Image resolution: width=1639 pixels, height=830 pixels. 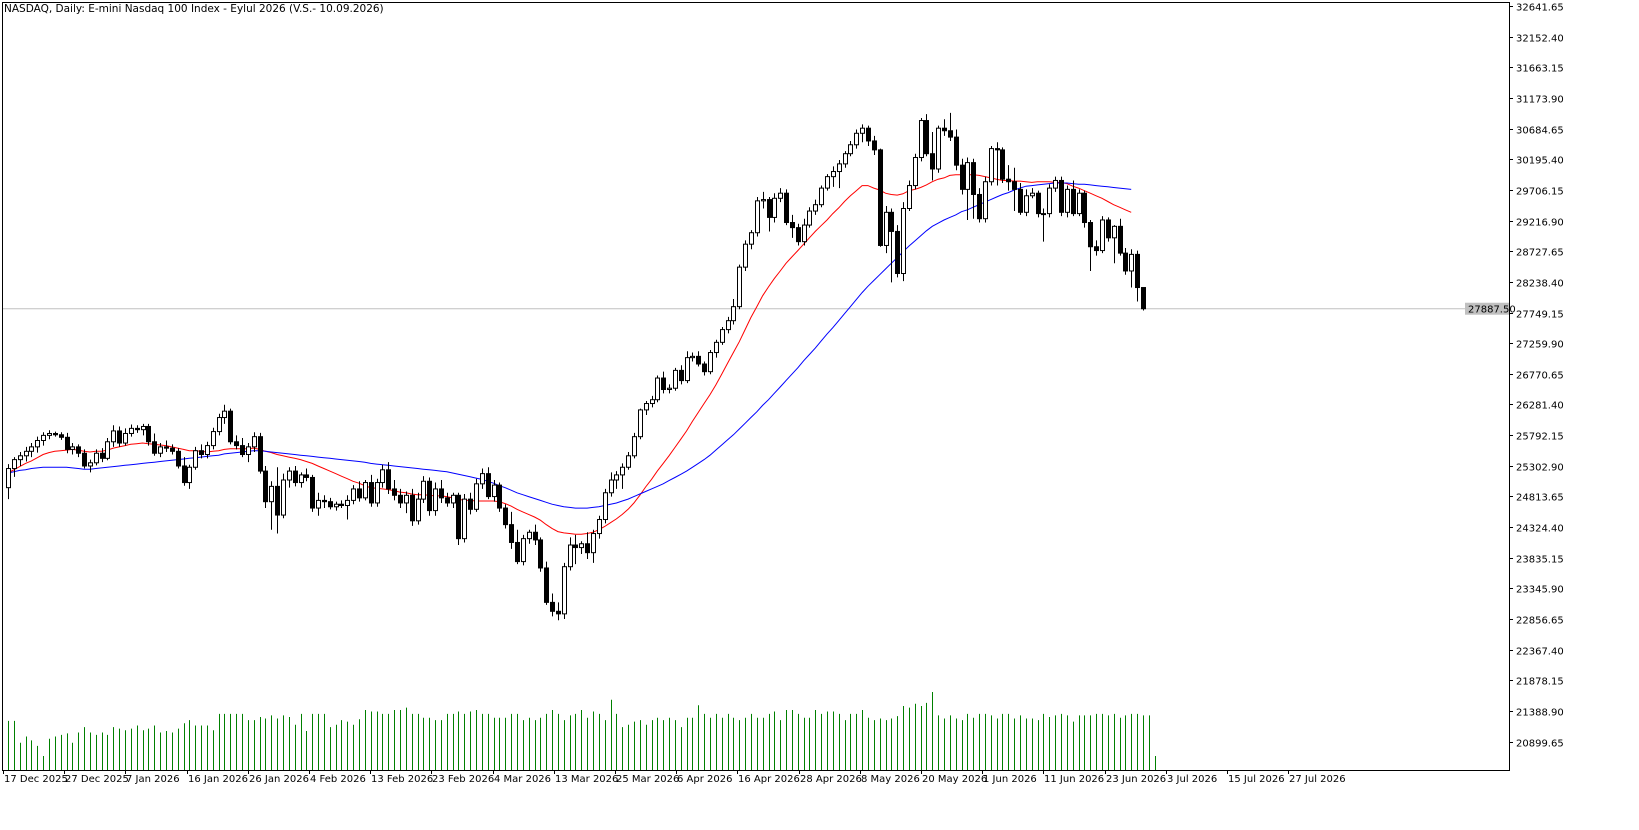 What do you see at coordinates (1540, 8) in the screenshot?
I see `price-axis-label: 32641.65` at bounding box center [1540, 8].